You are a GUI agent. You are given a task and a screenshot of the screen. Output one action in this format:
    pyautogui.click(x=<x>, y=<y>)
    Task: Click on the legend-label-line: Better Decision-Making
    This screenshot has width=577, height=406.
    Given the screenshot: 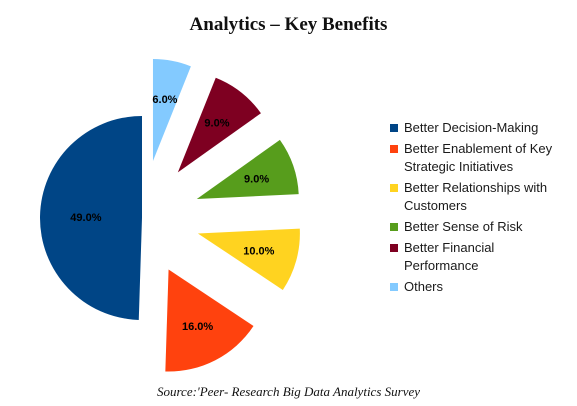 What is the action you would take?
    pyautogui.click(x=471, y=127)
    